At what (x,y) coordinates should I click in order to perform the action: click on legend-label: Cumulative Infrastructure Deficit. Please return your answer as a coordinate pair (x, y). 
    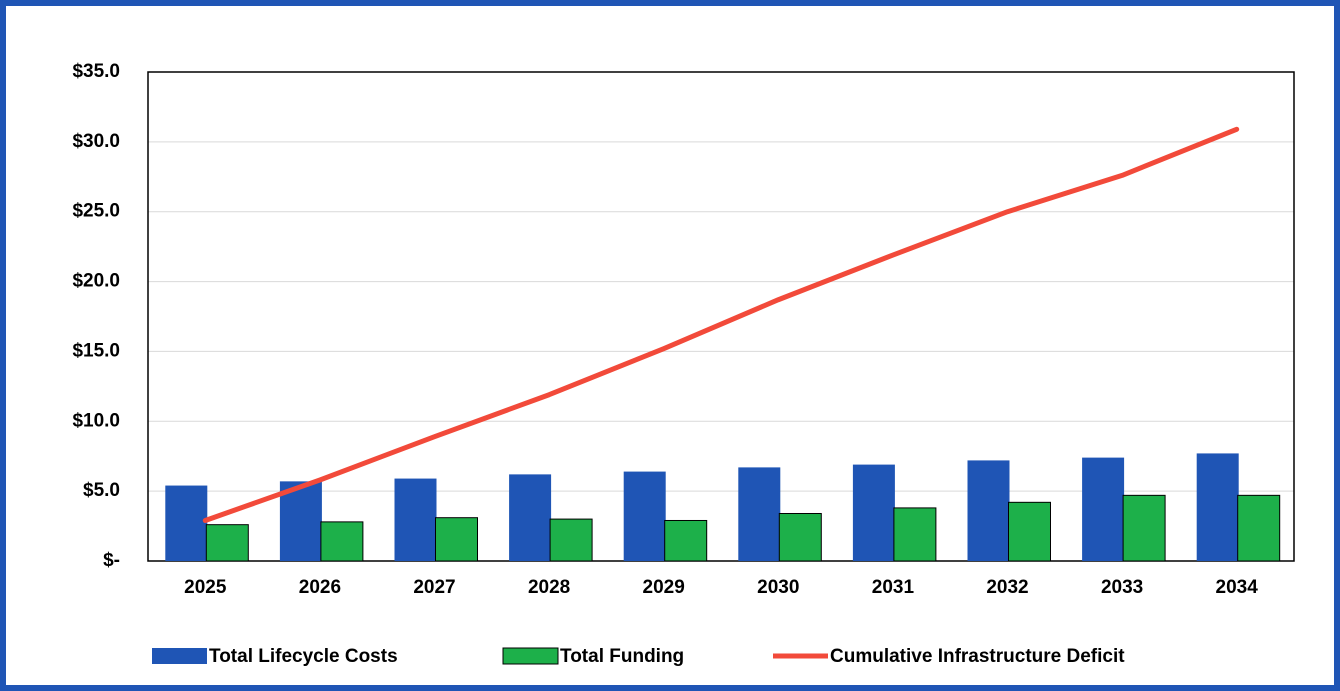
    Looking at the image, I should click on (977, 656).